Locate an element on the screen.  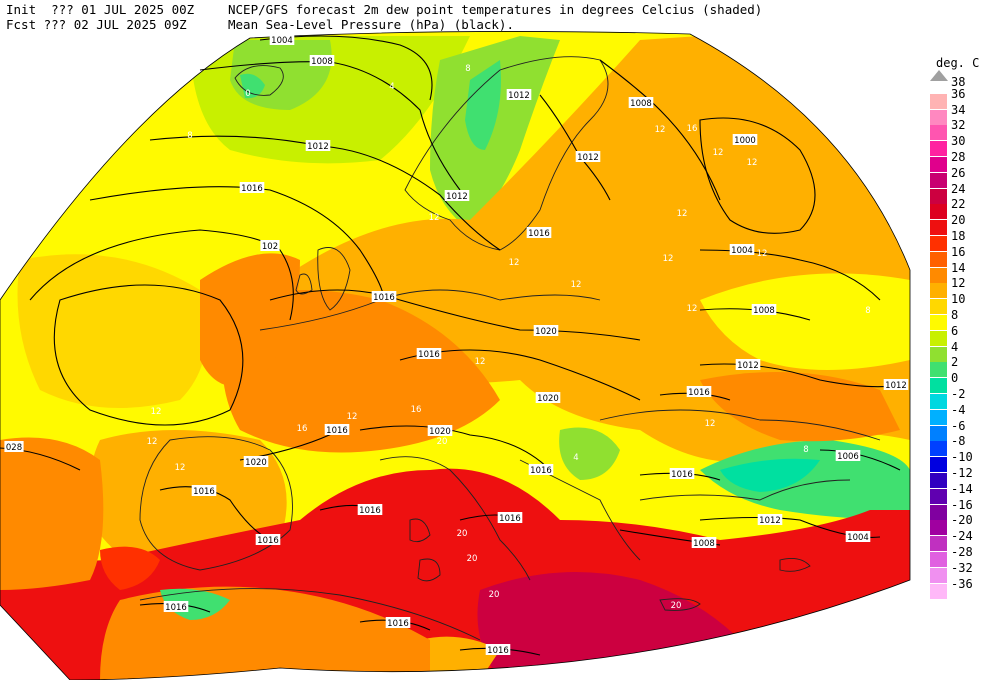
isobar-label: 1006 is located at coordinates (848, 457).